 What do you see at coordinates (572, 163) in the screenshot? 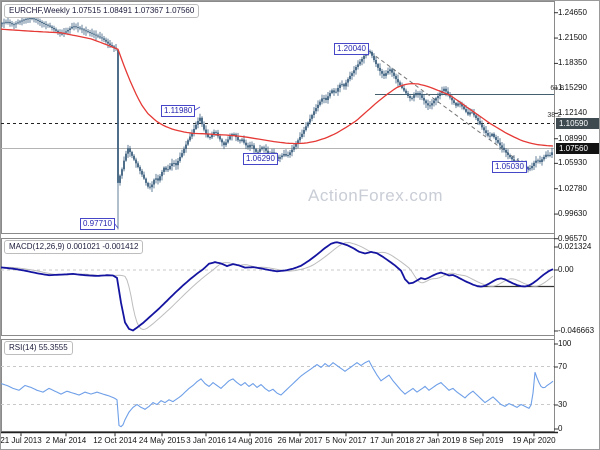
I see `price-axis-label: 1.05930` at bounding box center [572, 163].